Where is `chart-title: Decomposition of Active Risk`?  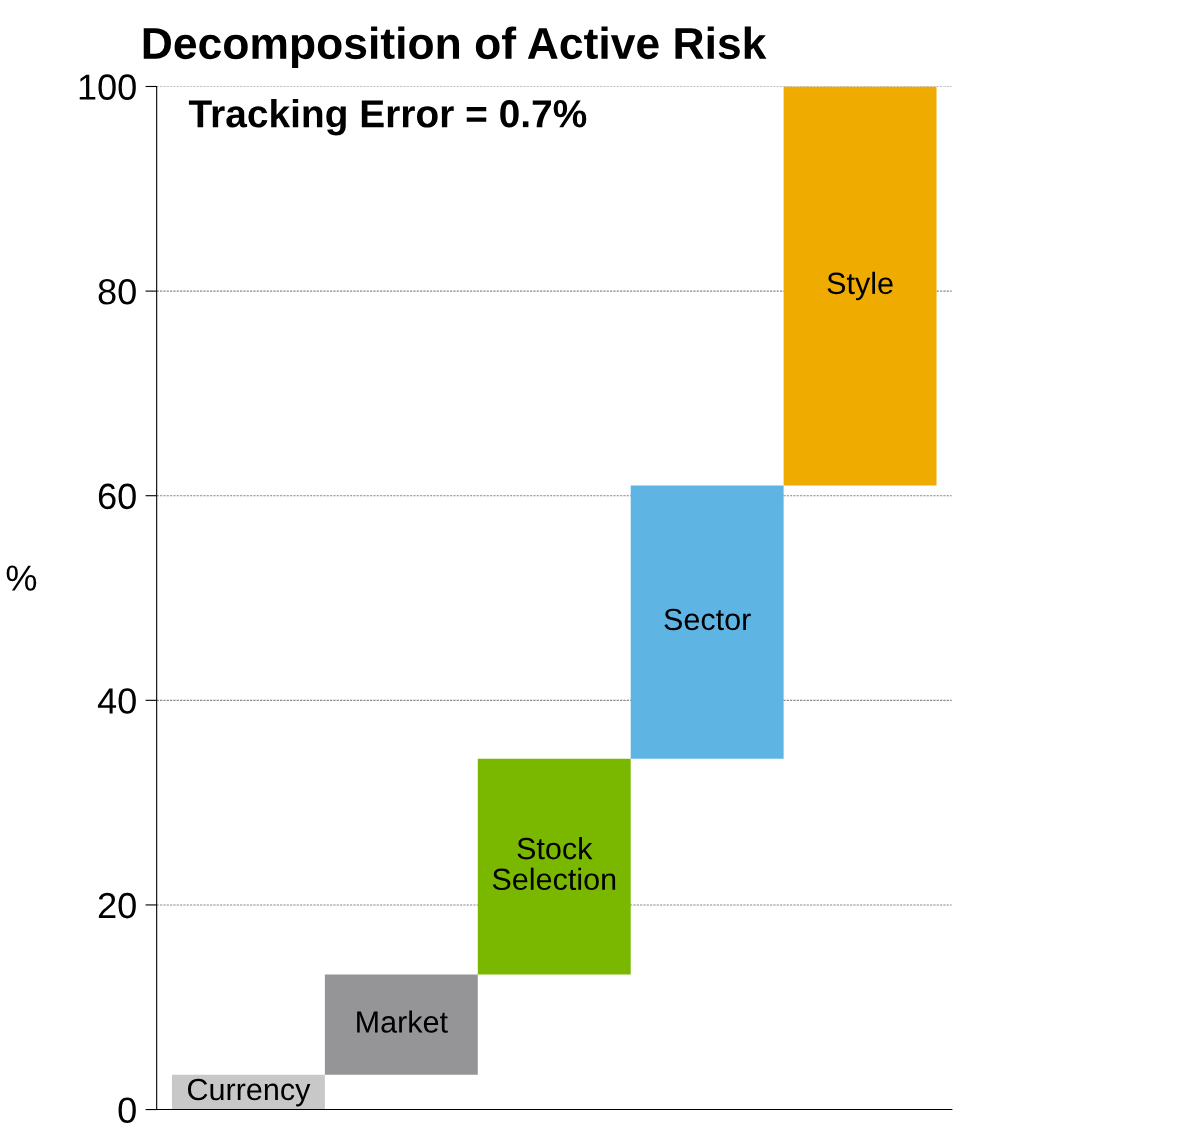 chart-title: Decomposition of Active Risk is located at coordinates (455, 47).